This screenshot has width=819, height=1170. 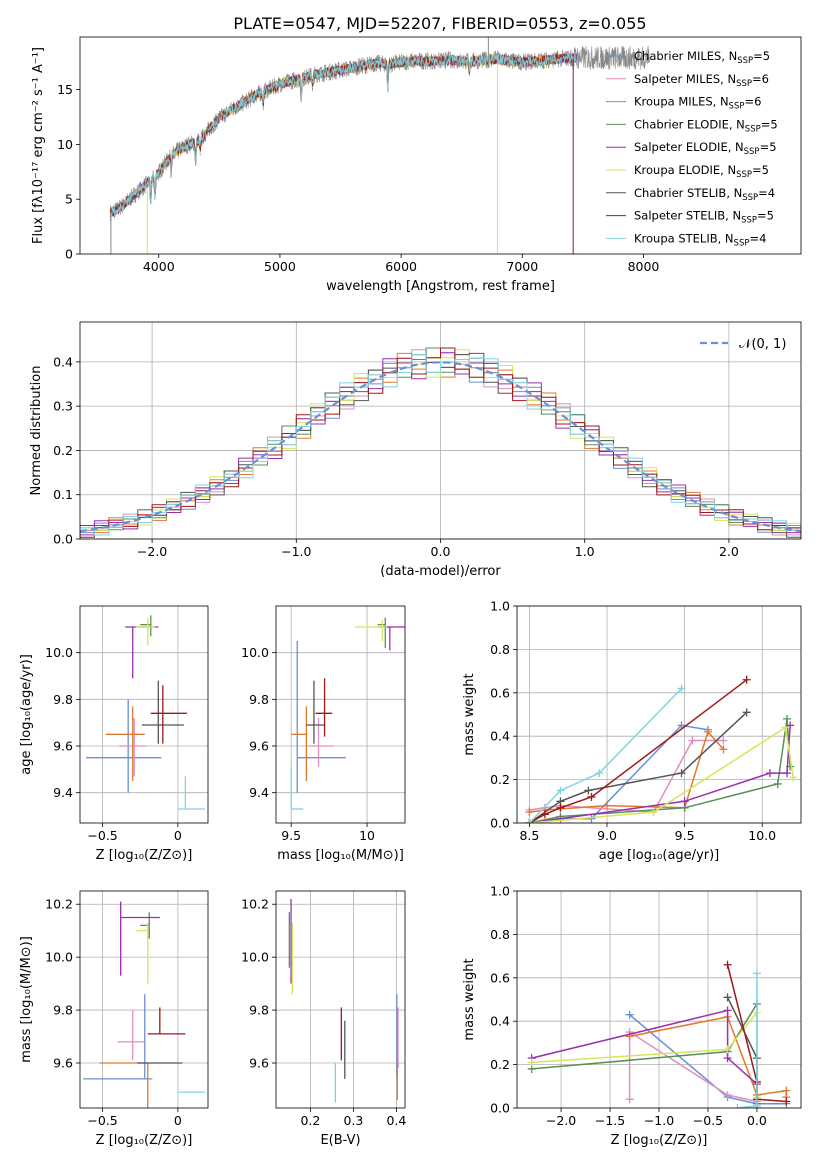 I want to click on plot-area-mass_vs_ebv, so click(x=343, y=1000).